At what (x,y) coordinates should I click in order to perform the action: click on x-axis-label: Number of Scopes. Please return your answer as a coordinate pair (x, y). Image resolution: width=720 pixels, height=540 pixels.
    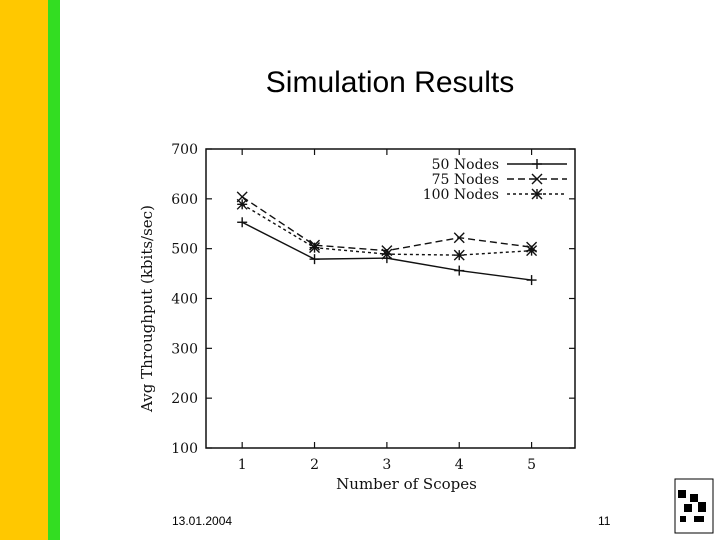
    Looking at the image, I should click on (406, 484).